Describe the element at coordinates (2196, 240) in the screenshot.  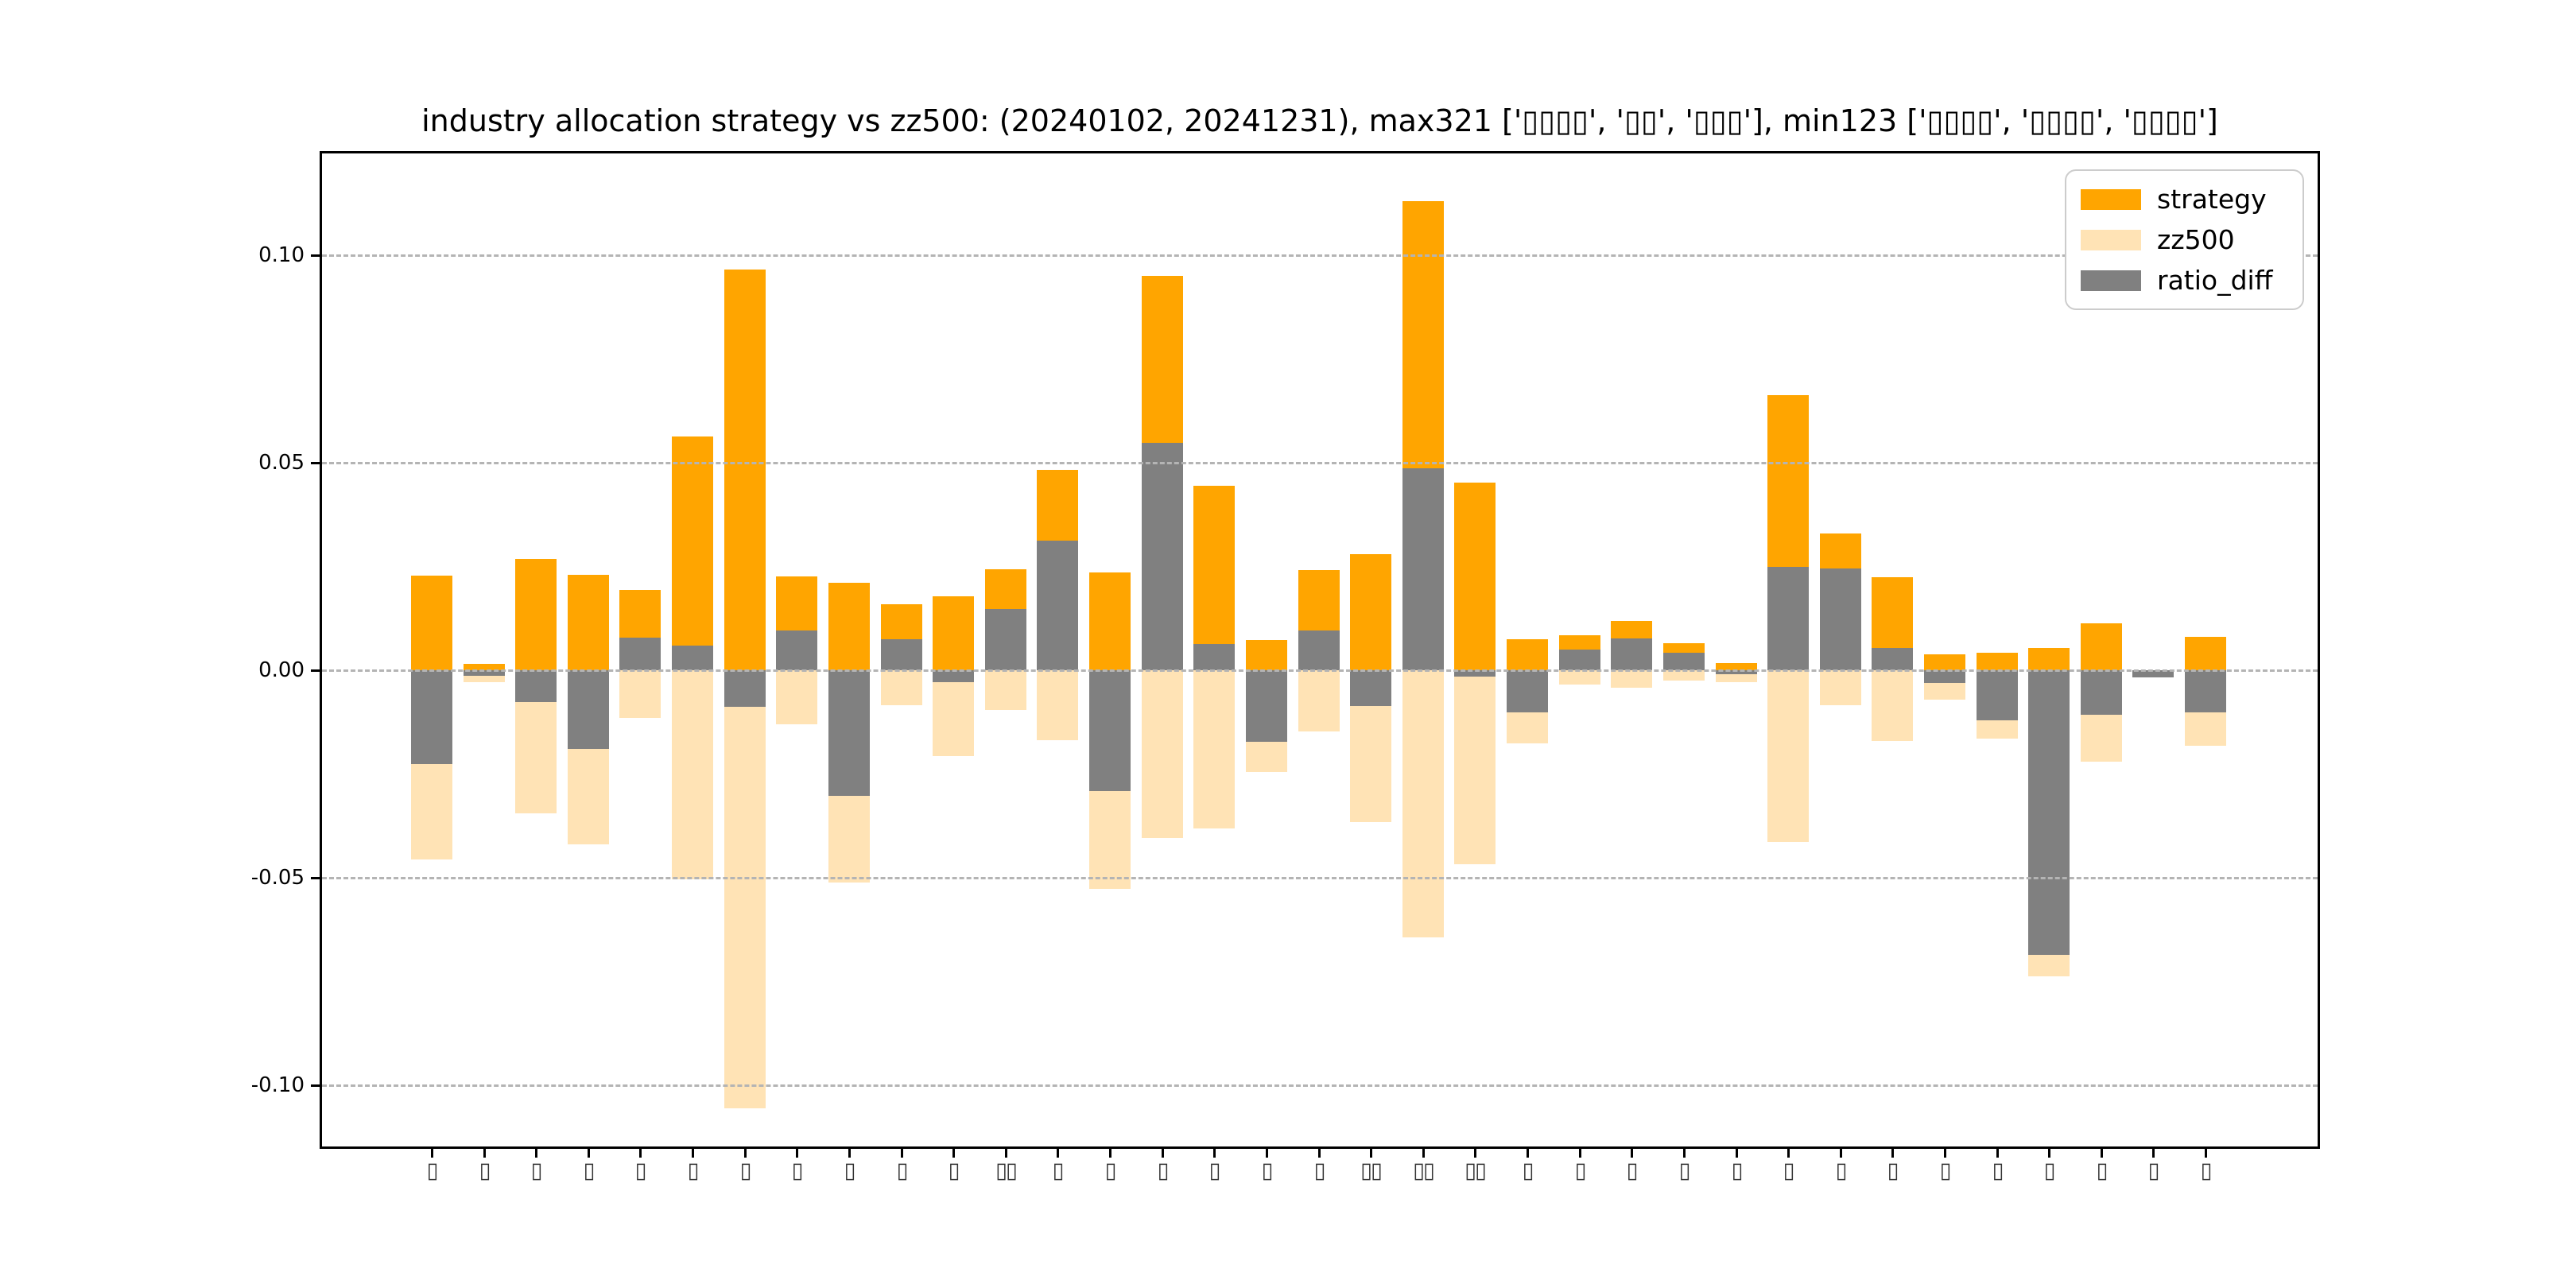
I see `legend-label: zz500` at that location.